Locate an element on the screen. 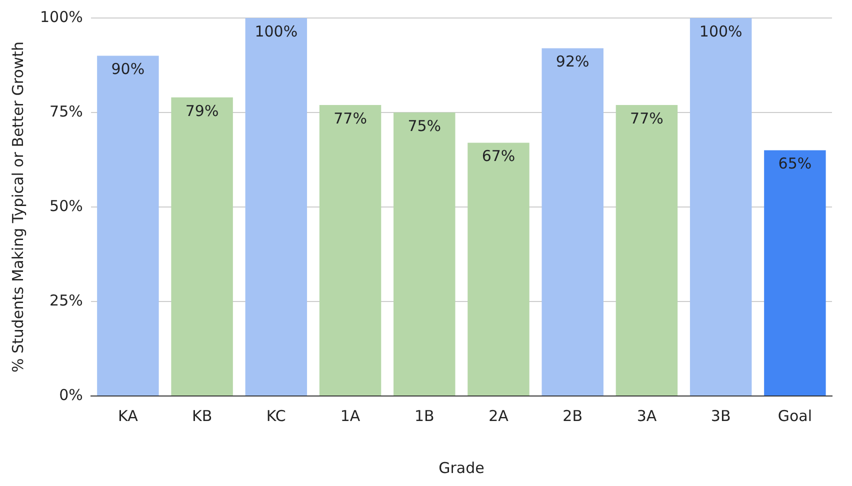 The width and height of the screenshot is (852, 486). x-tick-label: KC is located at coordinates (276, 415).